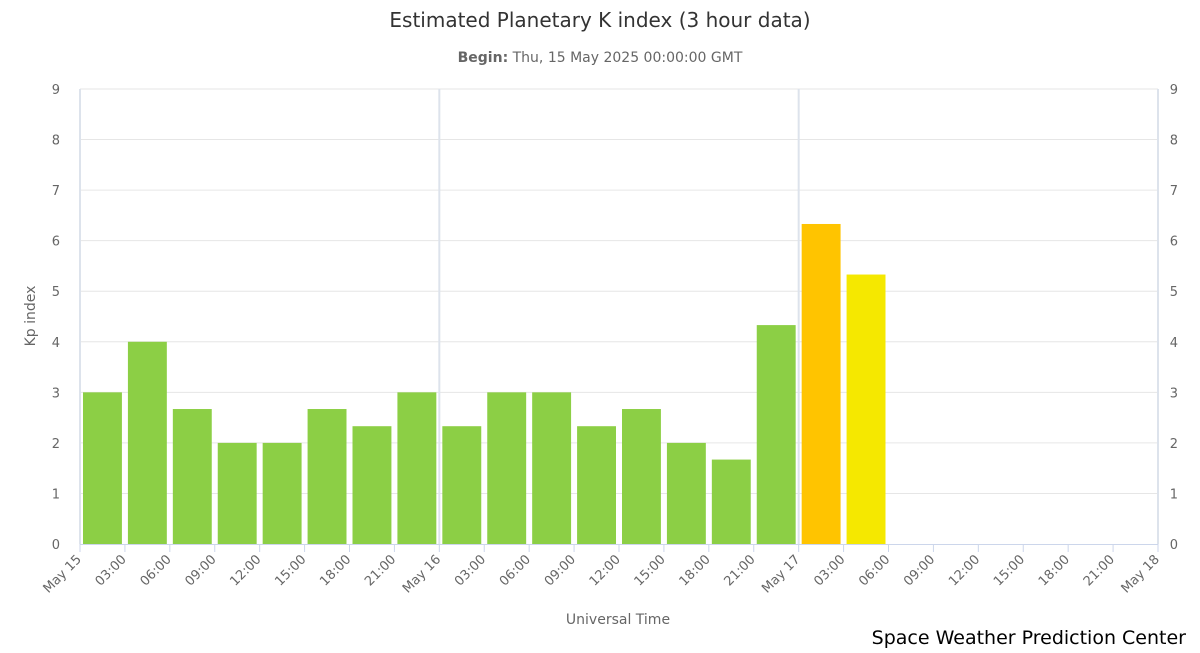  Describe the element at coordinates (56, 393) in the screenshot. I see `y-tick-label-left: 3` at that location.